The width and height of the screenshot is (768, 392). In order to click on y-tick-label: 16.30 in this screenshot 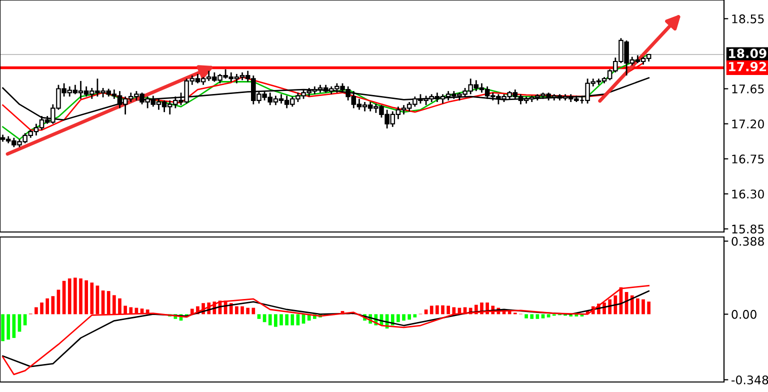, I will do `click(748, 194)`.